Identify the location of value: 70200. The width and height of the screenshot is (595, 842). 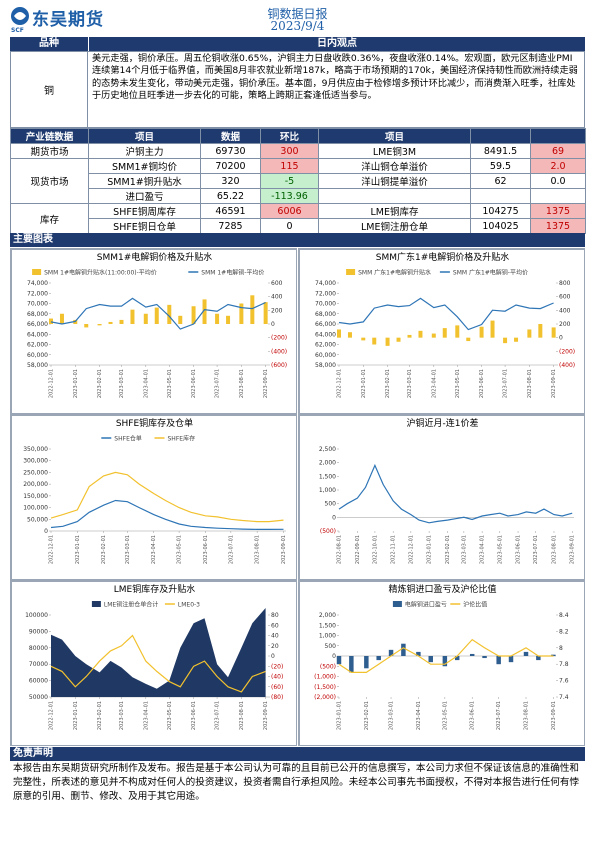
(230, 166).